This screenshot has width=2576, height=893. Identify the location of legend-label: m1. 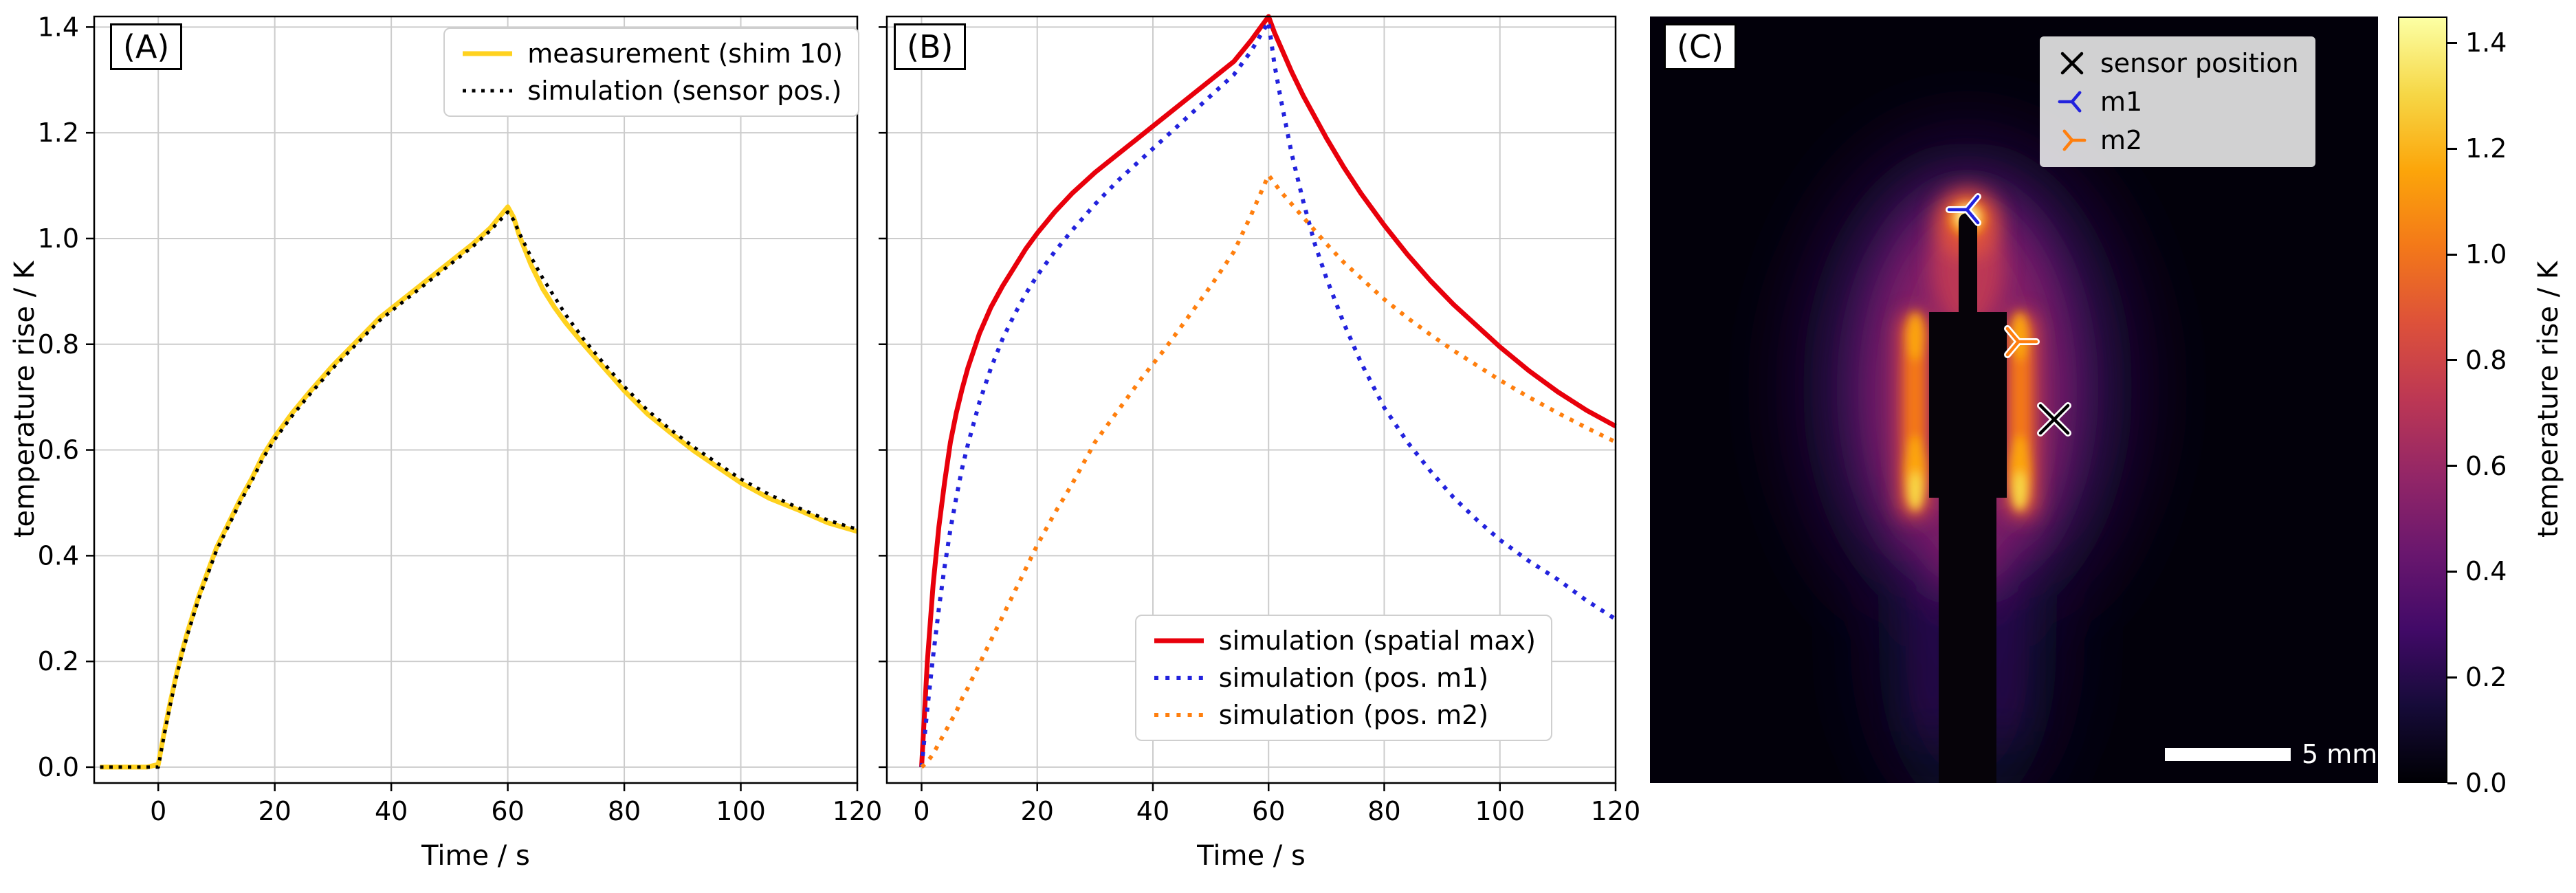
(2121, 102).